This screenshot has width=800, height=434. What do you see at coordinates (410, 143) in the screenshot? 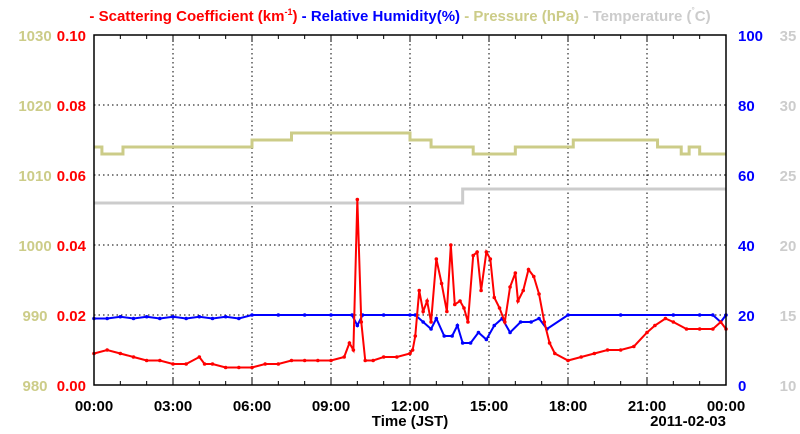
I see `series-pressure` at bounding box center [410, 143].